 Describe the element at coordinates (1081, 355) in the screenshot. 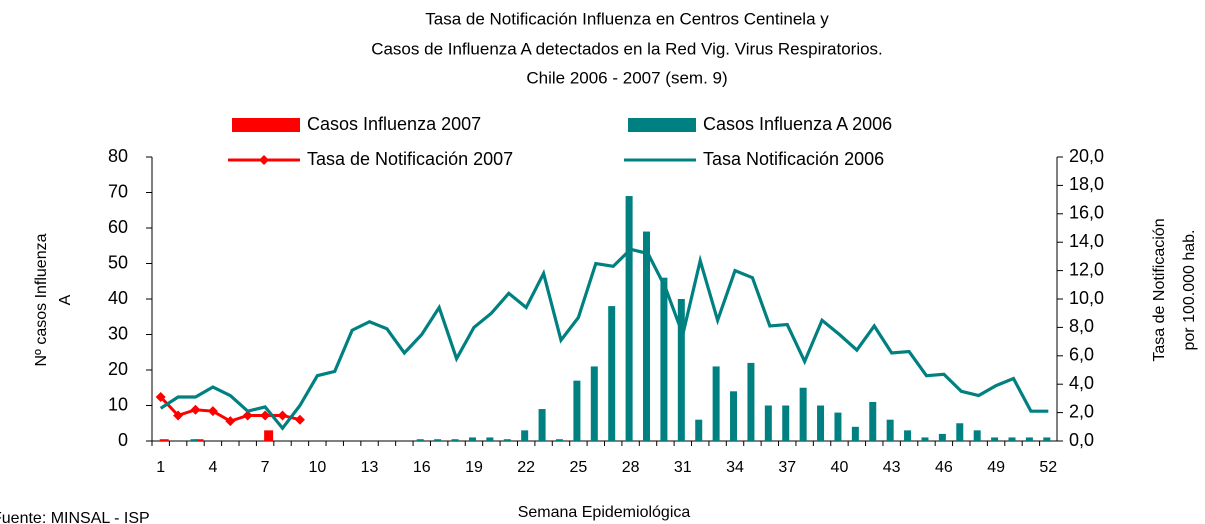

I see `y2-tick-label: 6,0` at that location.